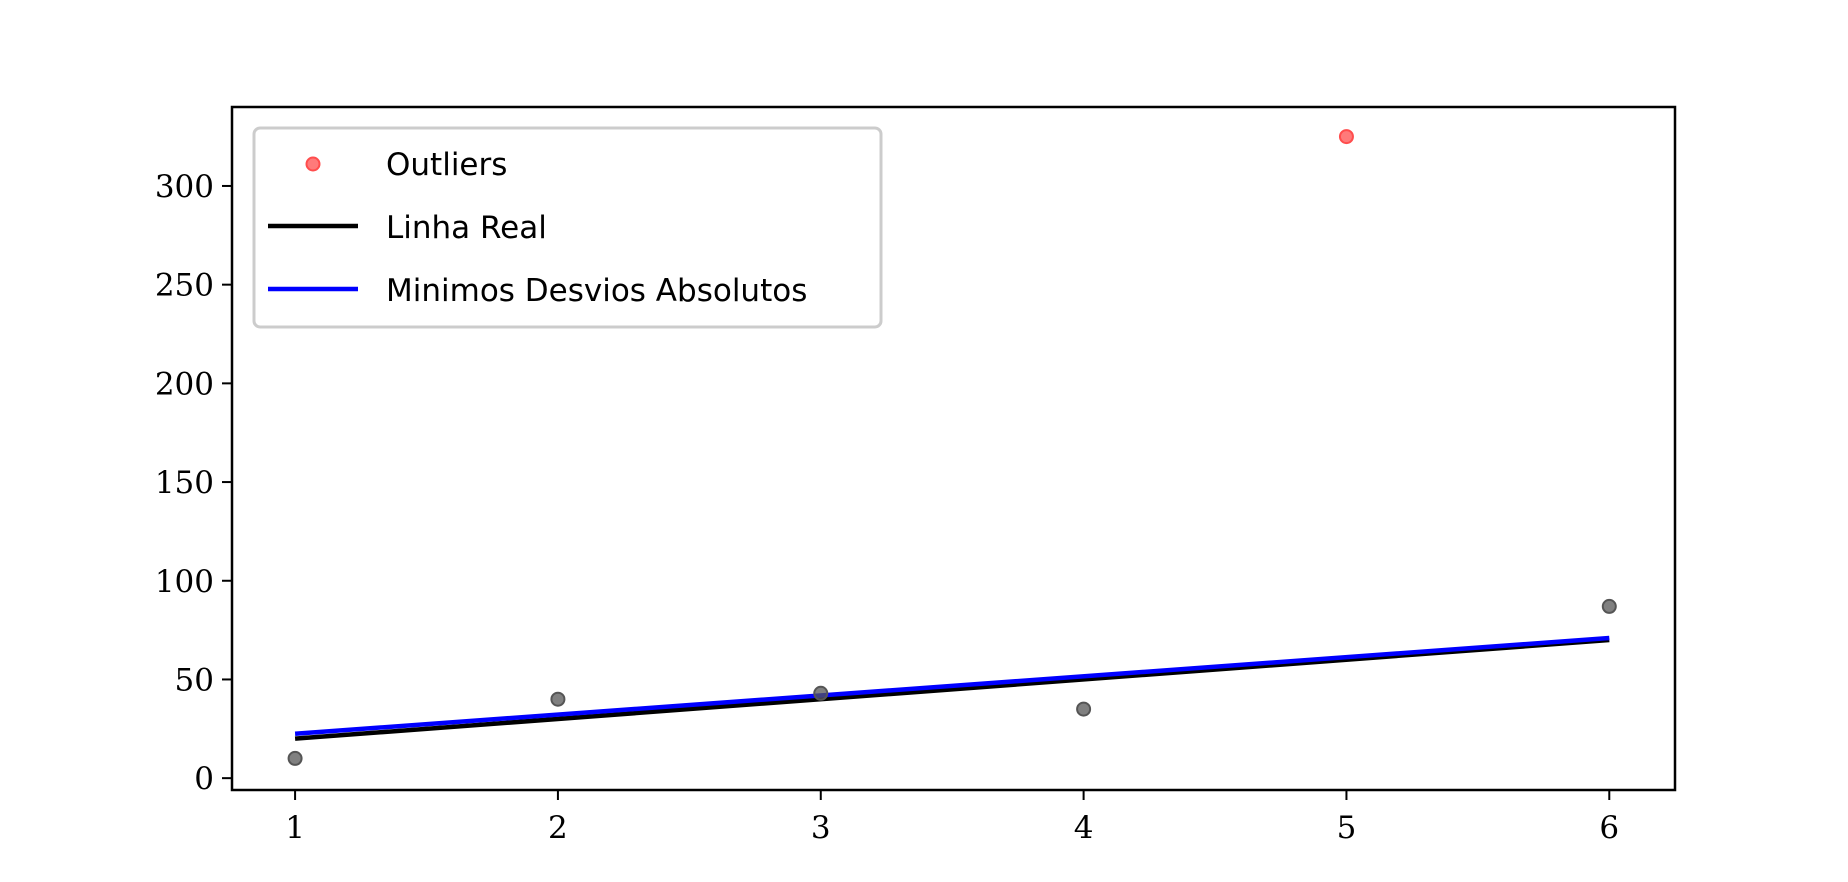  I want to click on y-tick-label: 200, so click(184, 384).